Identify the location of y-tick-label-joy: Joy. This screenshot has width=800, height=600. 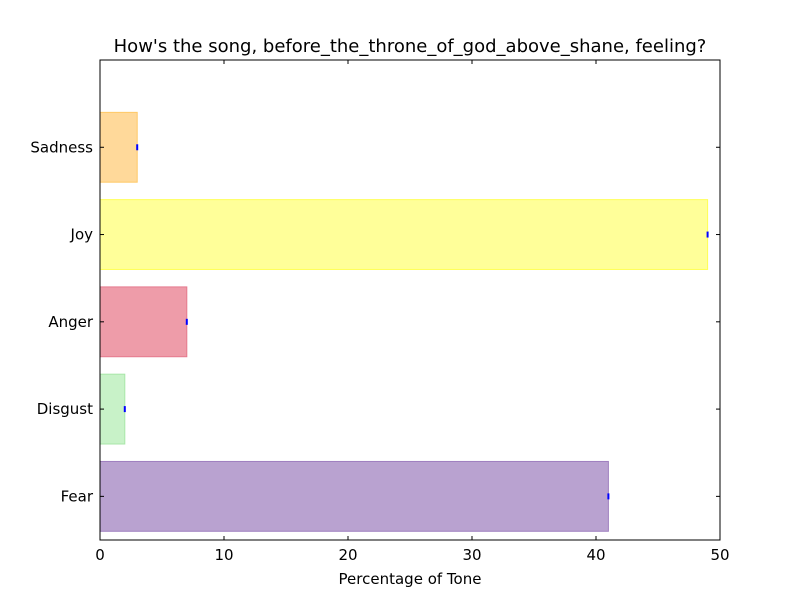
(82, 235).